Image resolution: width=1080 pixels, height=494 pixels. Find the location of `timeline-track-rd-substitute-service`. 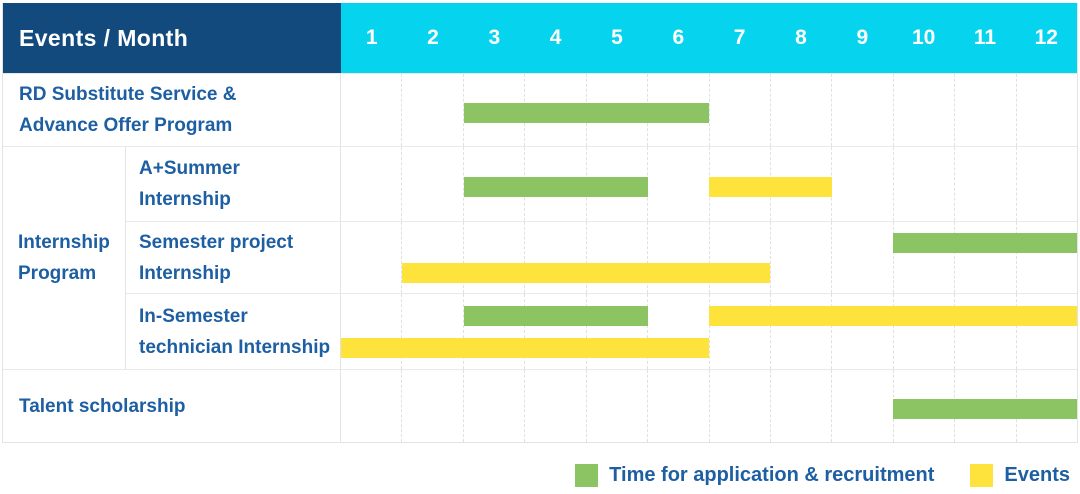

timeline-track-rd-substitute-service is located at coordinates (709, 110).